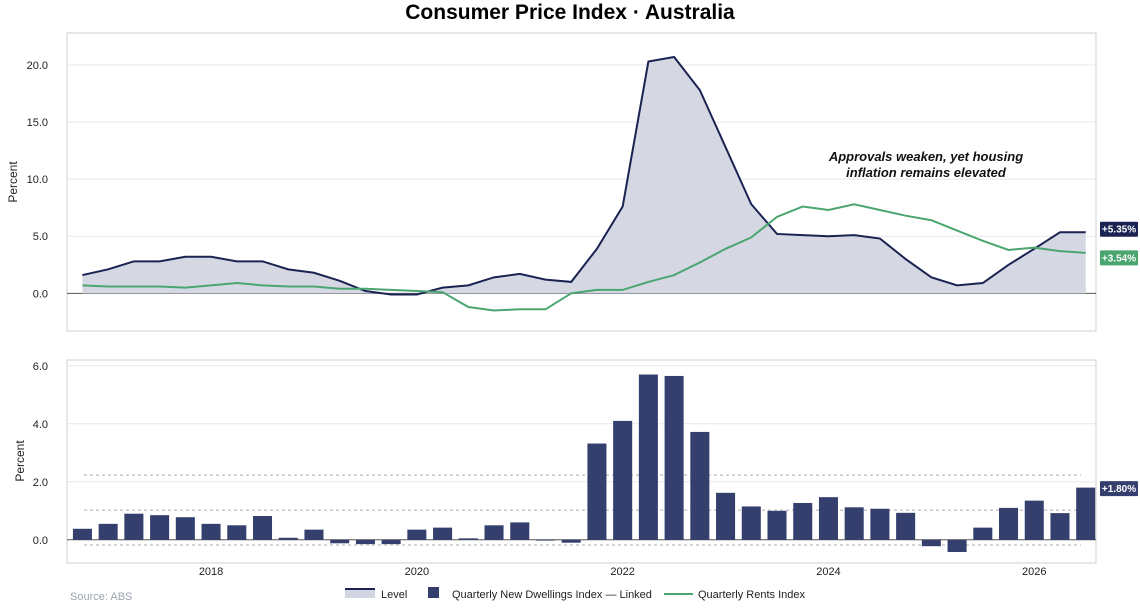  I want to click on rents-end-badge-box, so click(1119, 258).